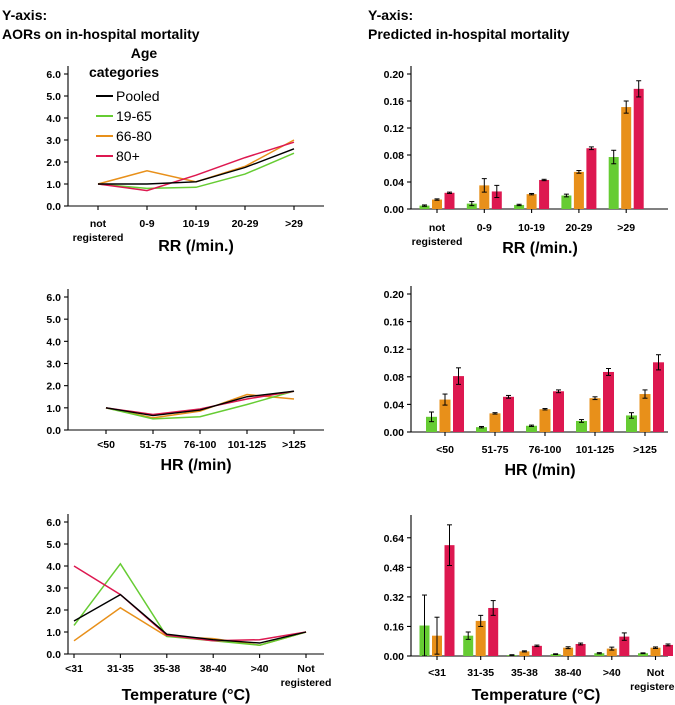 The width and height of the screenshot is (675, 705). What do you see at coordinates (394, 568) in the screenshot?
I see `y-tick-label: 0.48` at bounding box center [394, 568].